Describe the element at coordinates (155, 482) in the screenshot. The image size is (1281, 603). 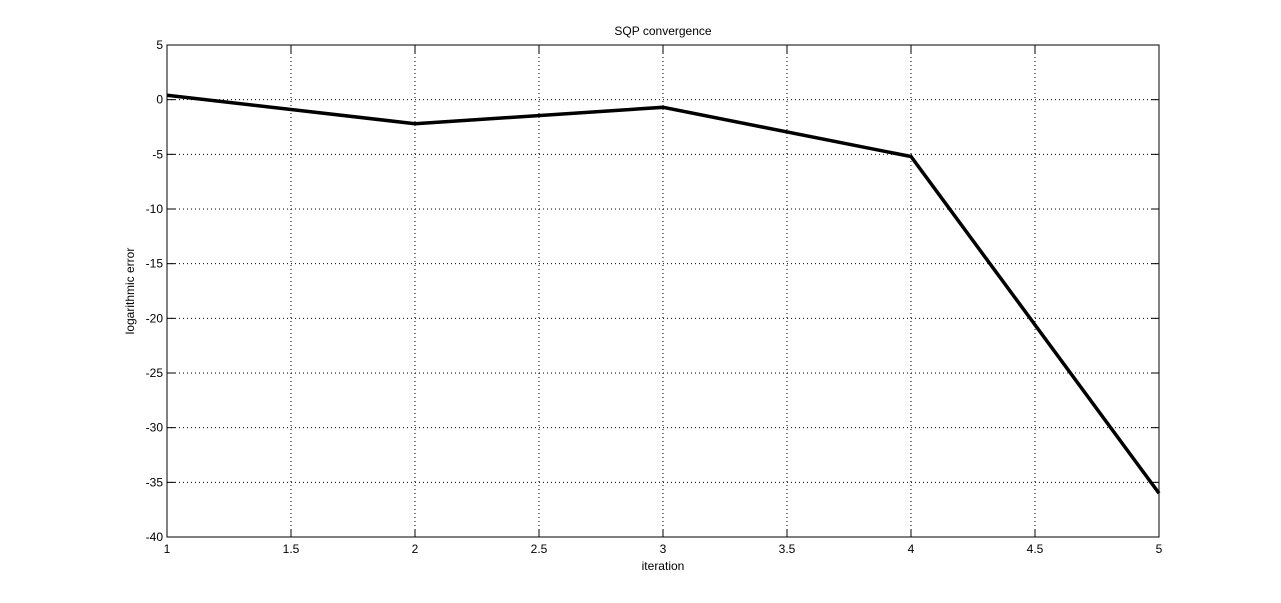
I see `y-tick-label: -35` at that location.